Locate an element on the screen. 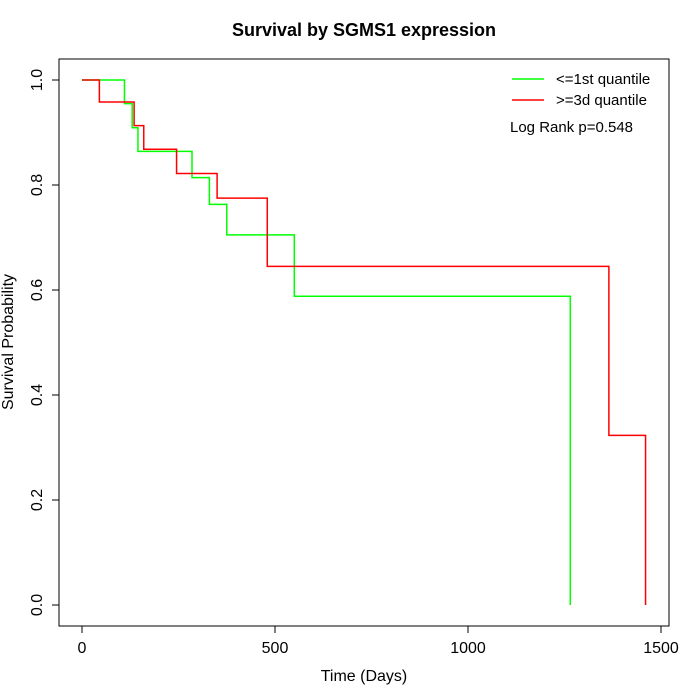 The width and height of the screenshot is (700, 700). x-axis-label: Time (Days) is located at coordinates (364, 676).